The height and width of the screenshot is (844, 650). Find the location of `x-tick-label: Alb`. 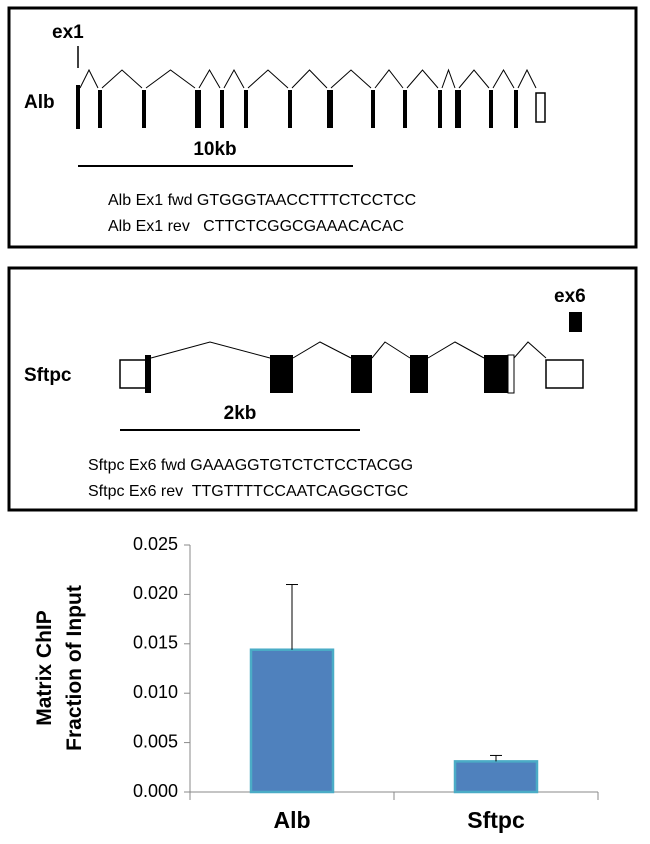

x-tick-label: Alb is located at coordinates (291, 820).